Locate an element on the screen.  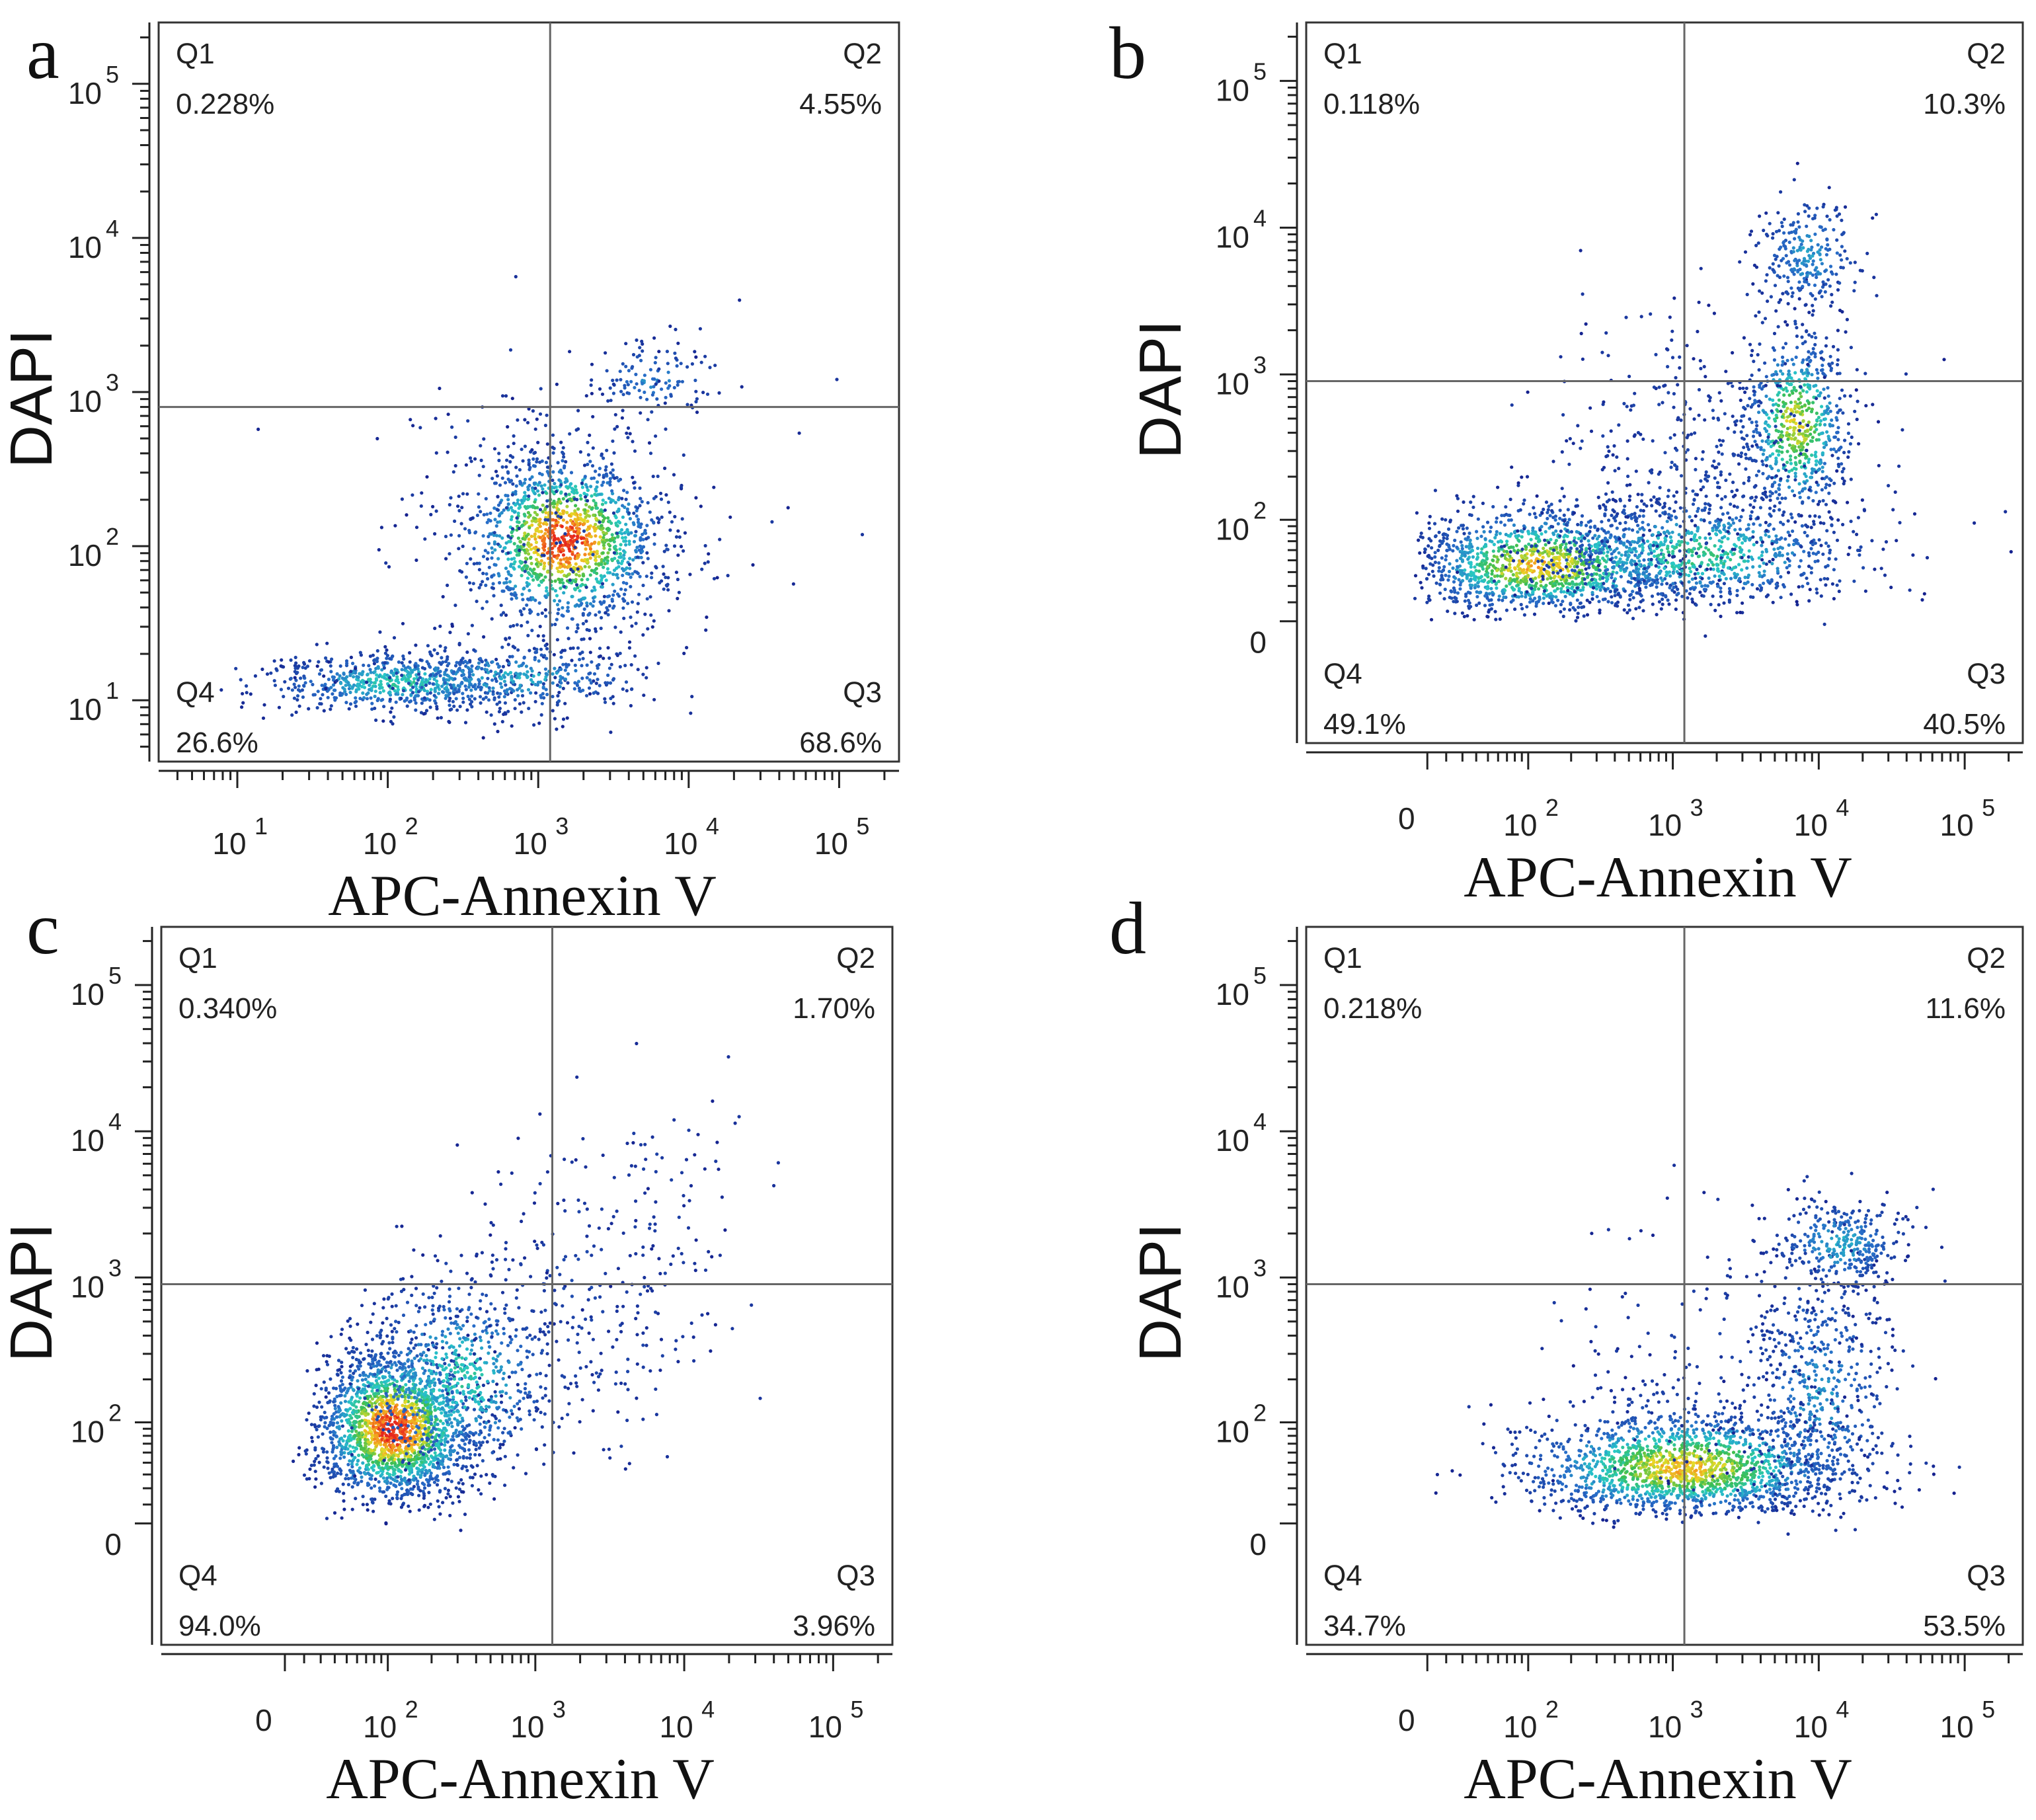
quadrant-percent-q2: 11.6% is located at coordinates (1966, 1008).